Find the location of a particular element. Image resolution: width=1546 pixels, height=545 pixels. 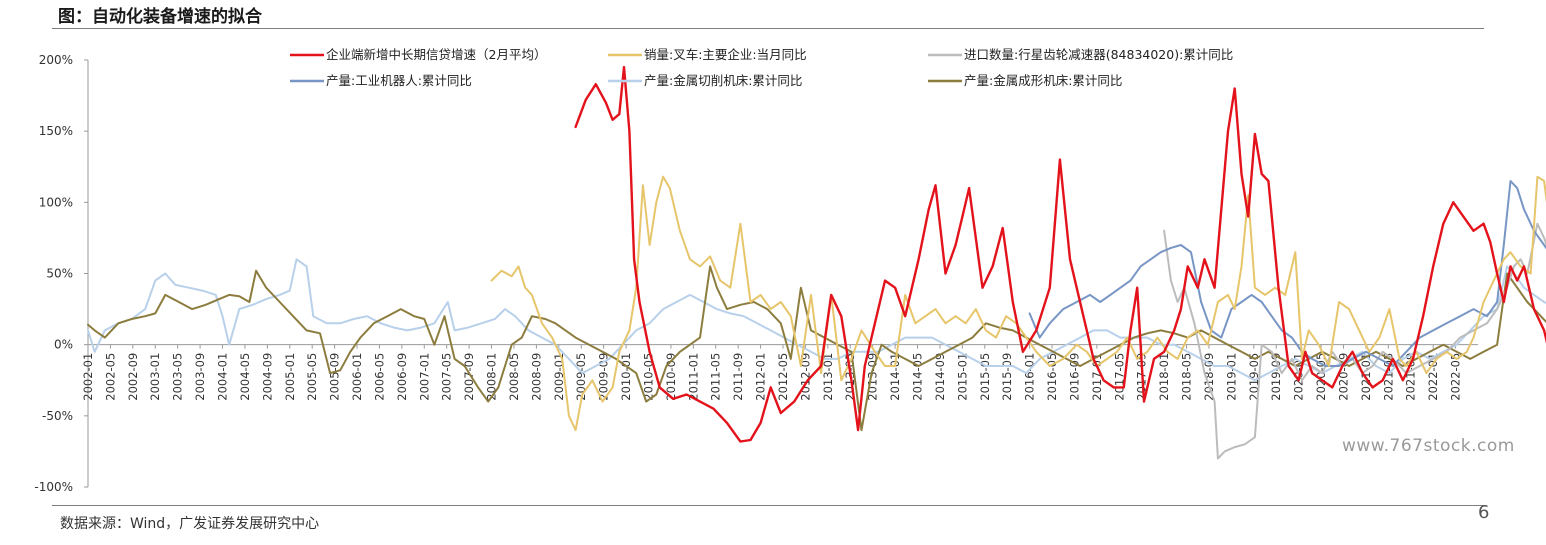

x-tick-label: 2002-01 is located at coordinates (88, 377).